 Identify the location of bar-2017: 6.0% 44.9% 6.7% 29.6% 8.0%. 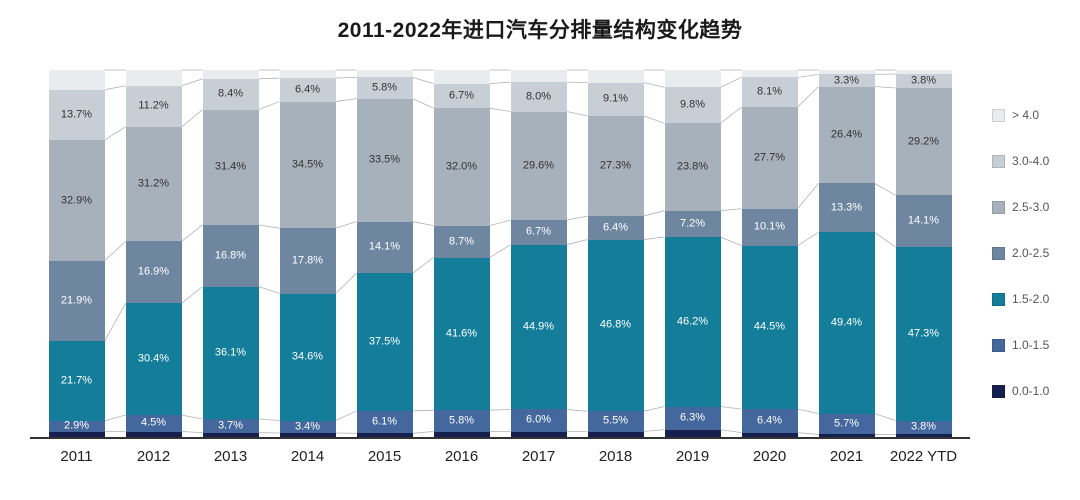
(538, 253).